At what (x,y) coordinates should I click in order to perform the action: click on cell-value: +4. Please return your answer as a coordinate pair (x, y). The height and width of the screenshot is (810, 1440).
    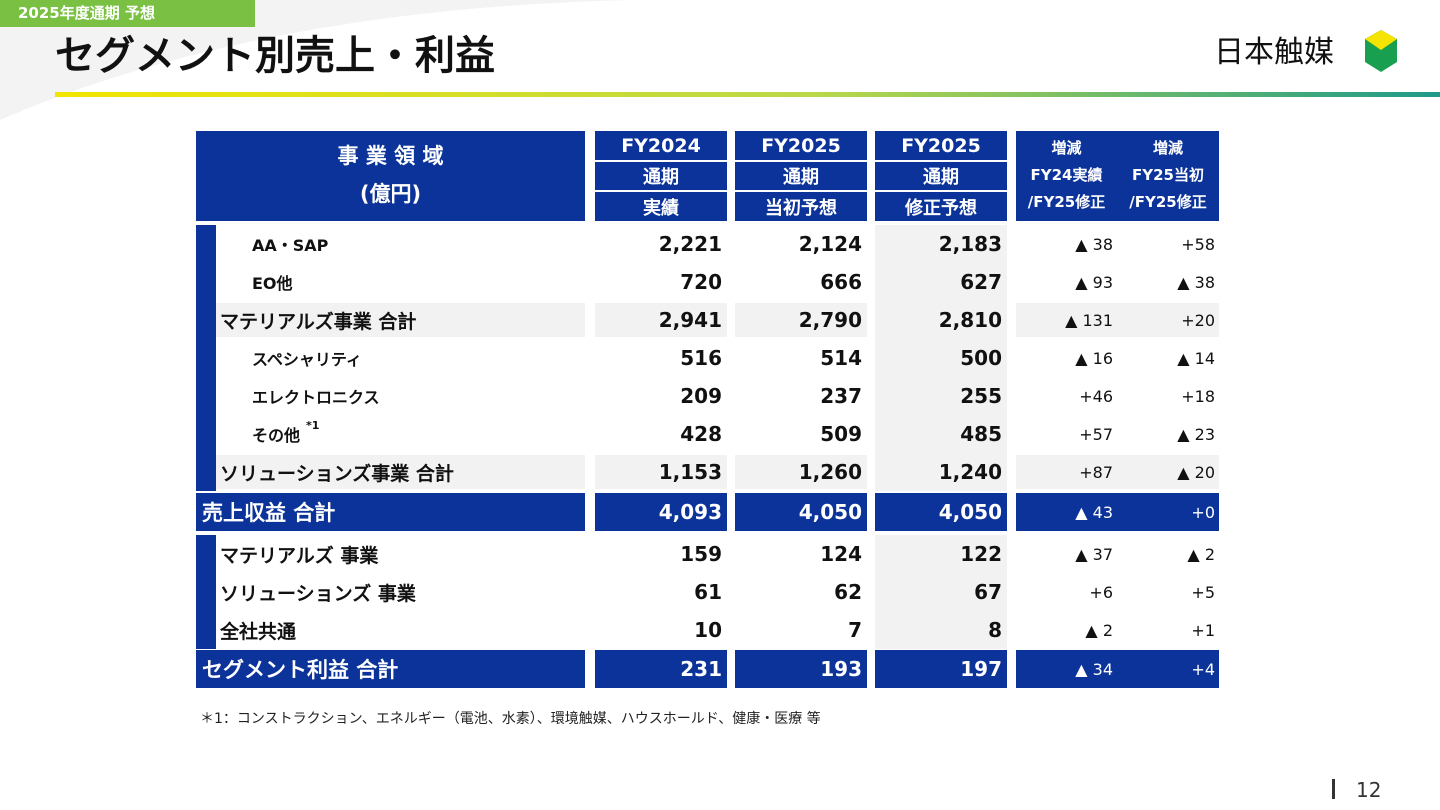
    Looking at the image, I should click on (1203, 669).